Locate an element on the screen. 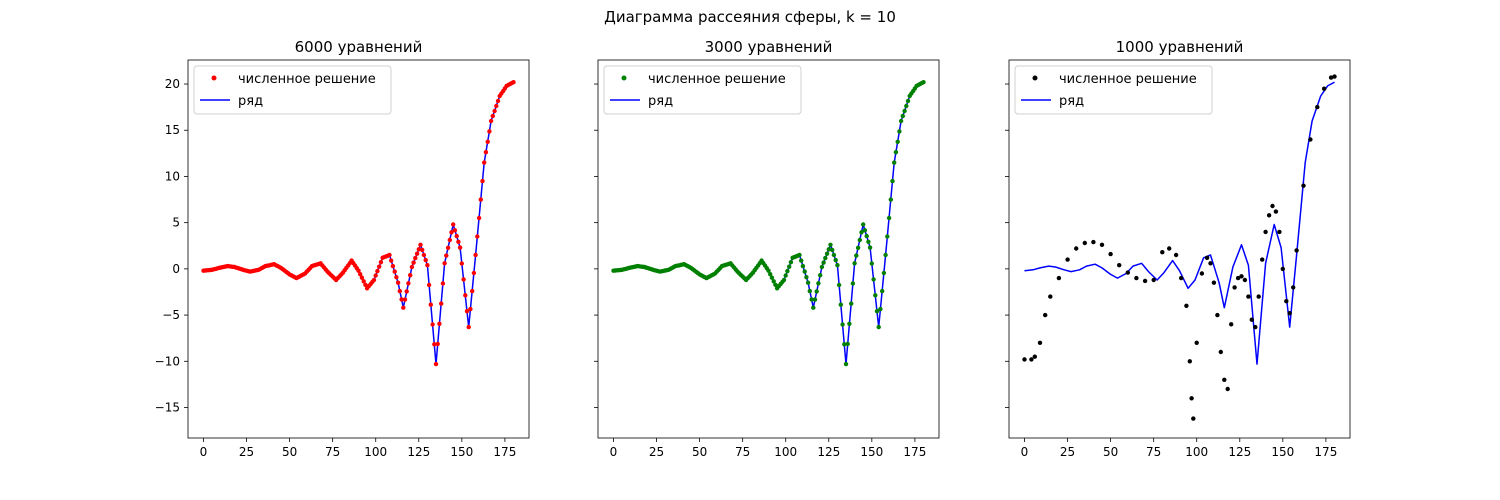 This screenshot has width=1500, height=500. legend-box is located at coordinates (1113, 90).